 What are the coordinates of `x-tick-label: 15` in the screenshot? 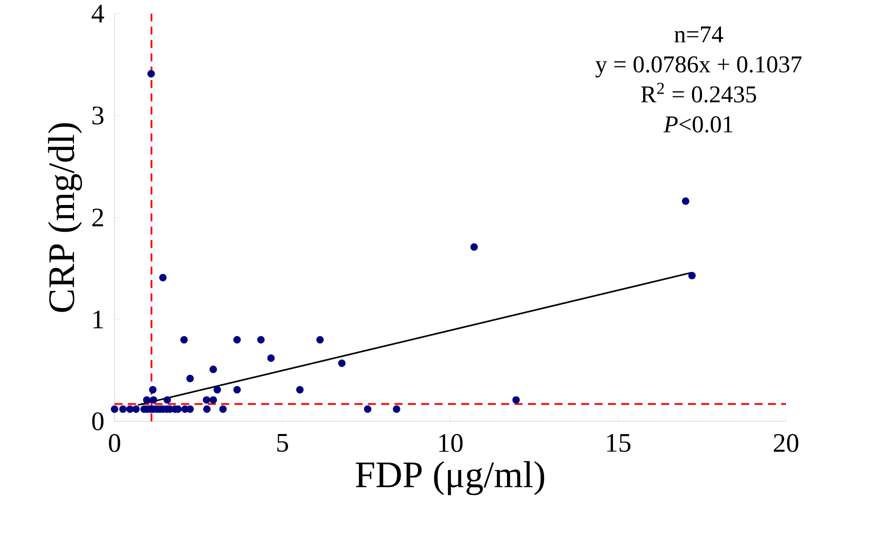 It's located at (618, 443).